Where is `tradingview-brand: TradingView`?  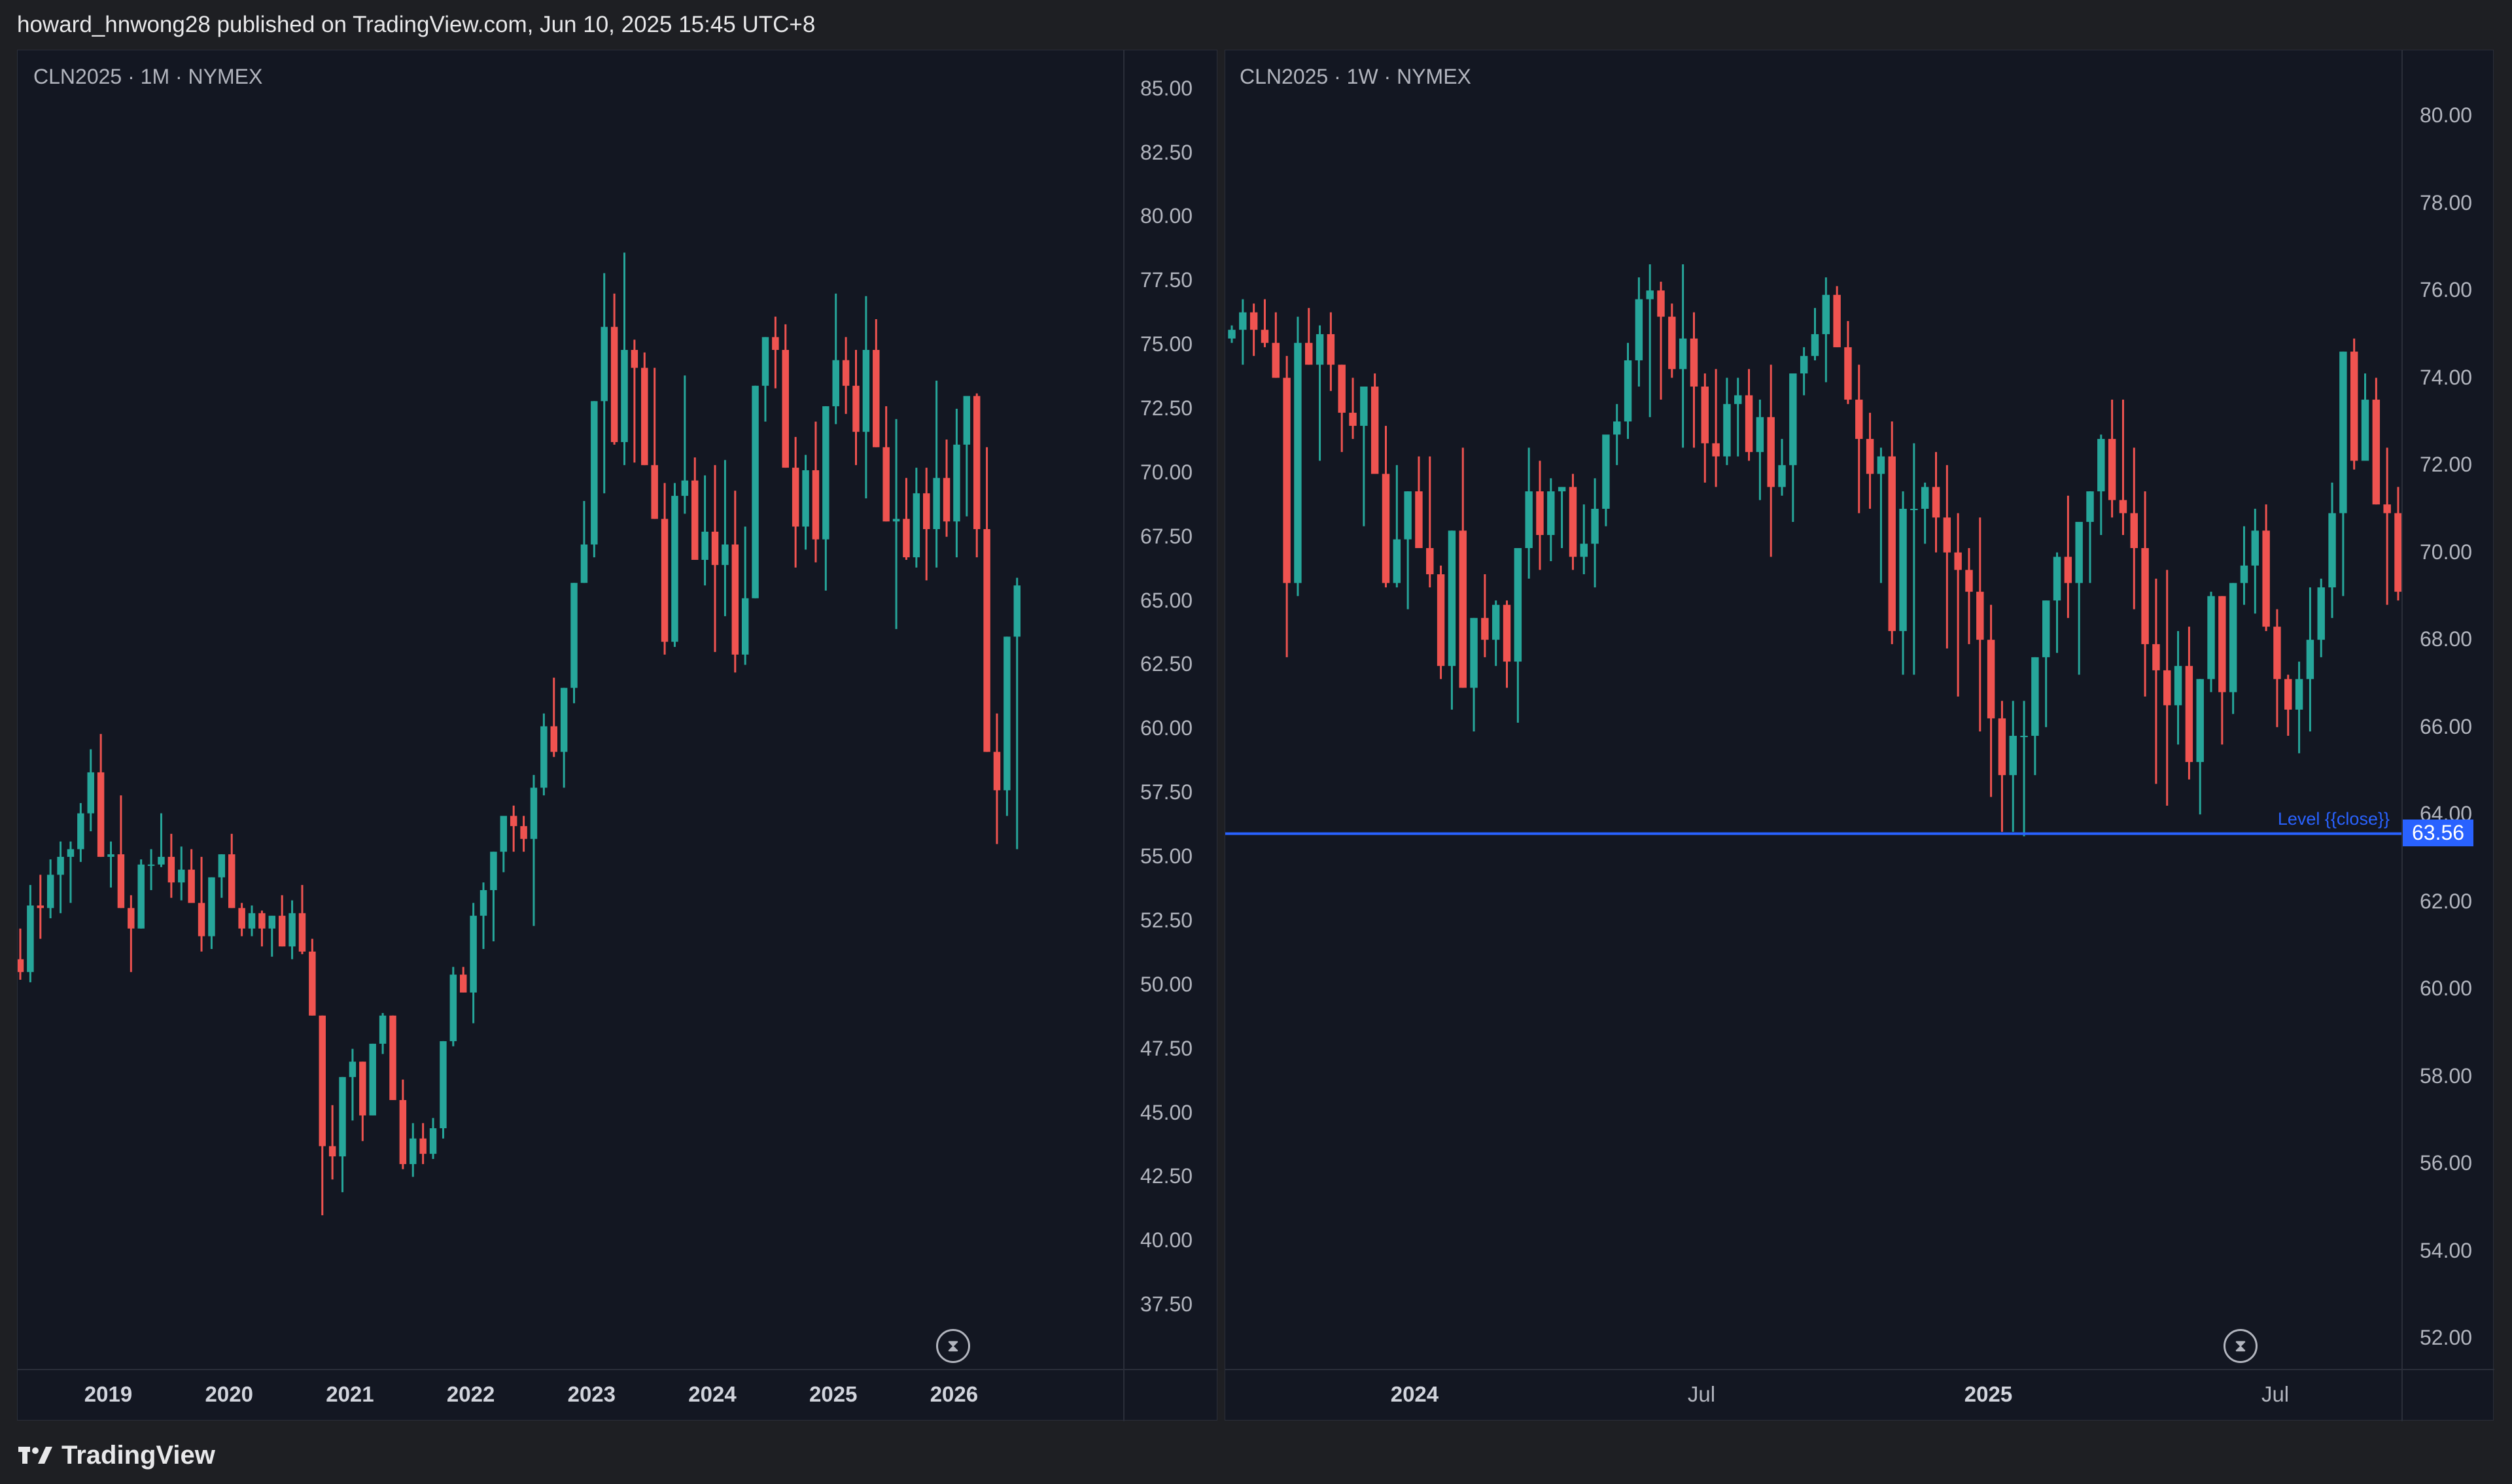
tradingview-brand: TradingView is located at coordinates (138, 1455).